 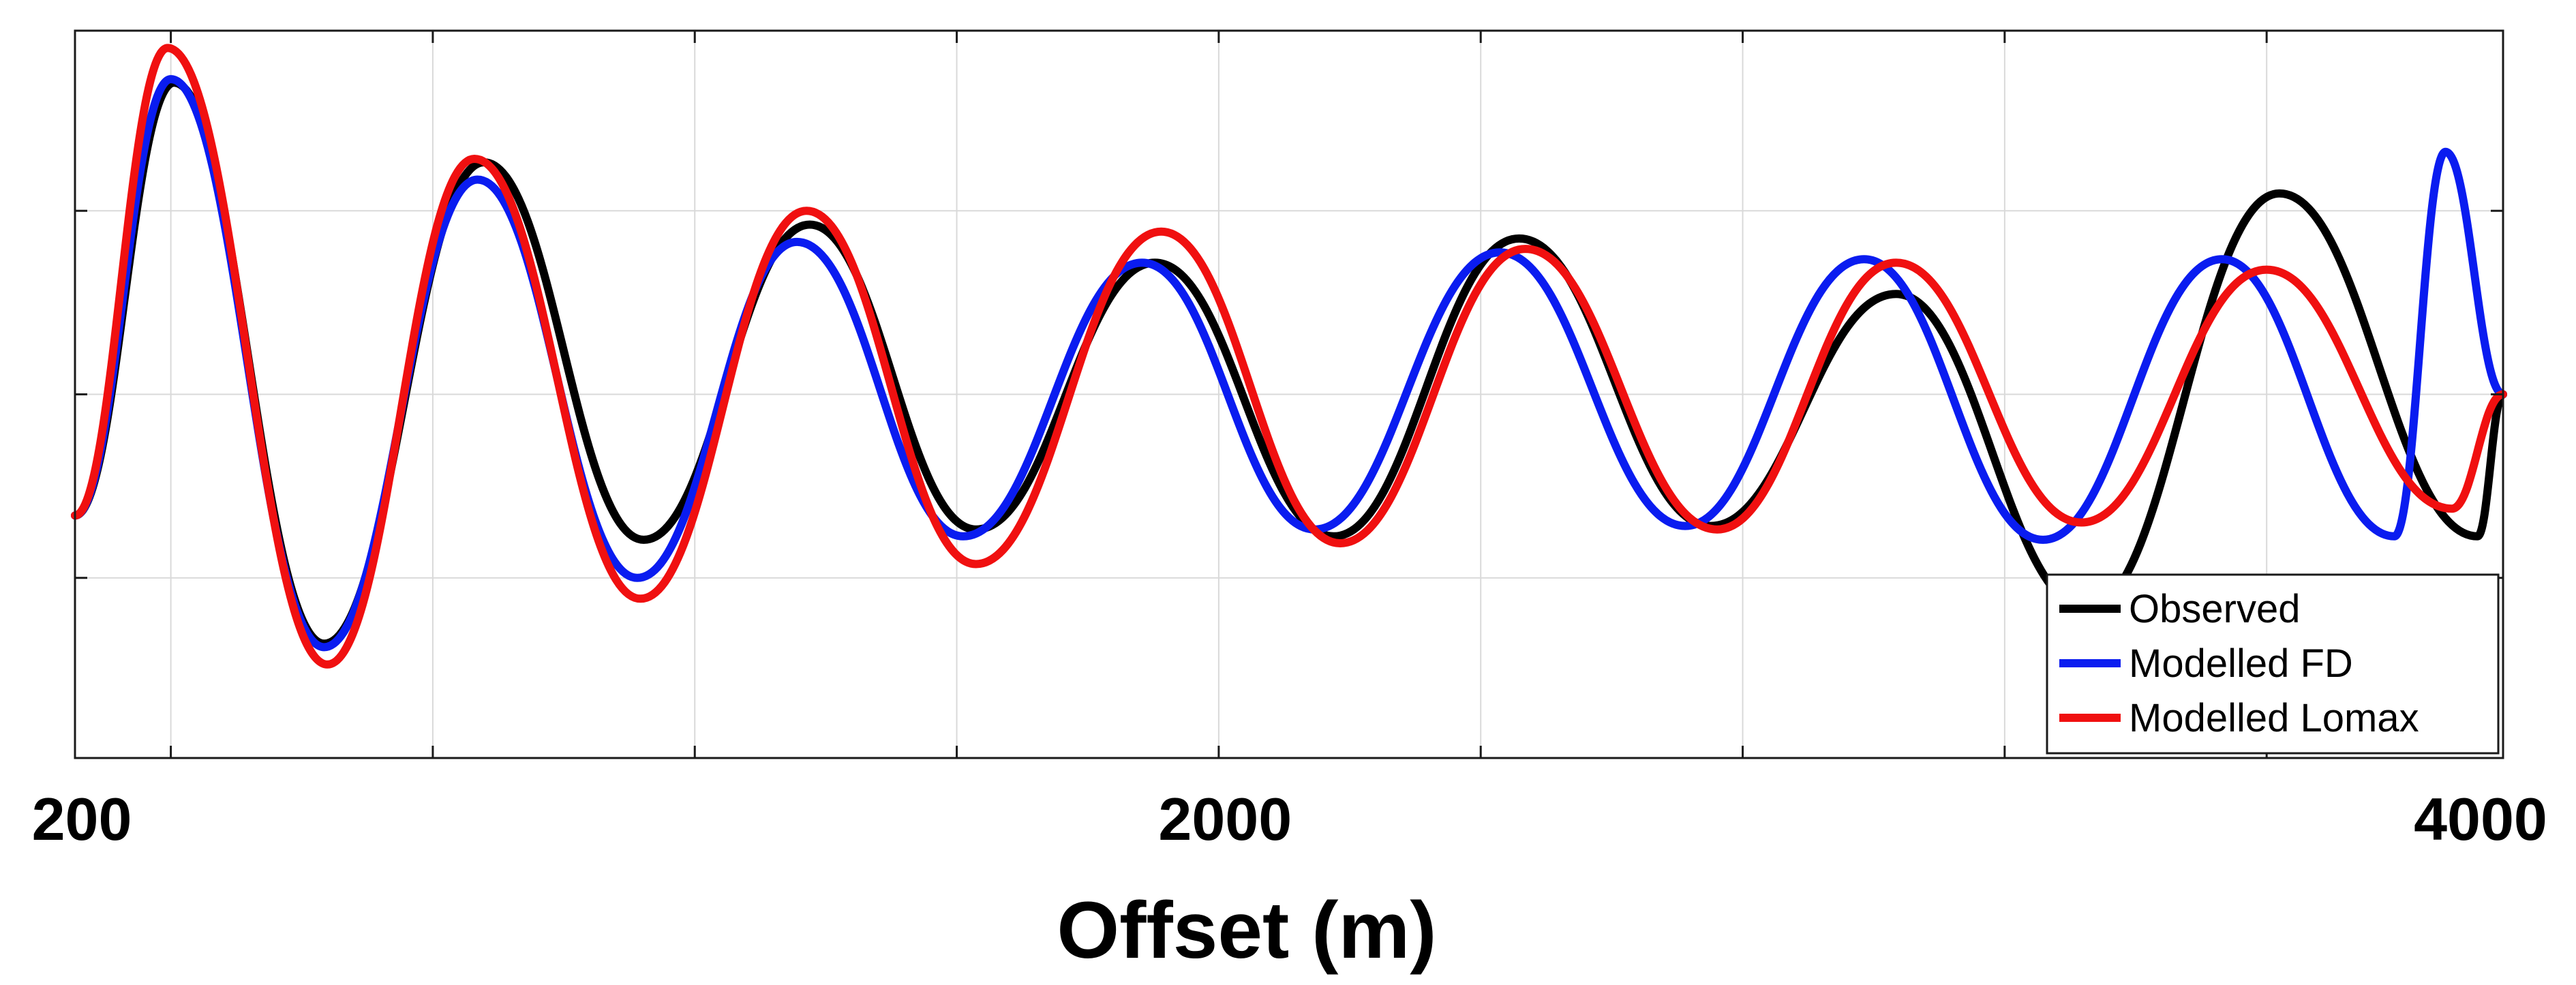 I want to click on legend-label-observed: Observed, so click(x=2215, y=609).